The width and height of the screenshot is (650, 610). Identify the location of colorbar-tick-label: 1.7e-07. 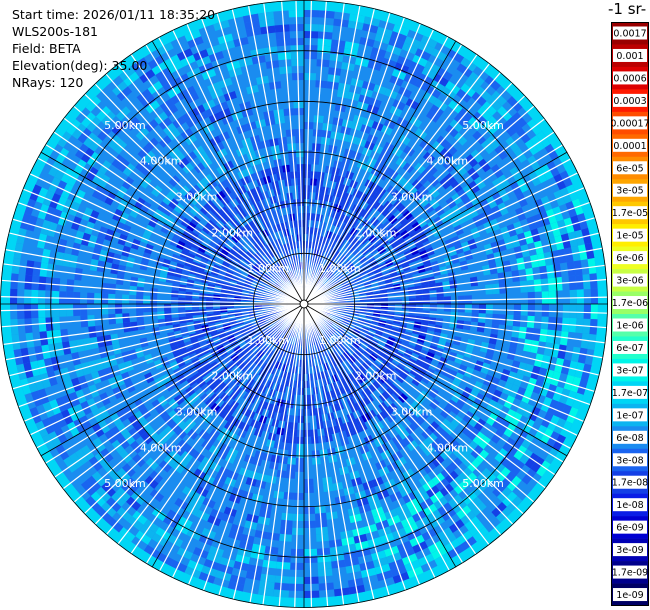
(630, 393).